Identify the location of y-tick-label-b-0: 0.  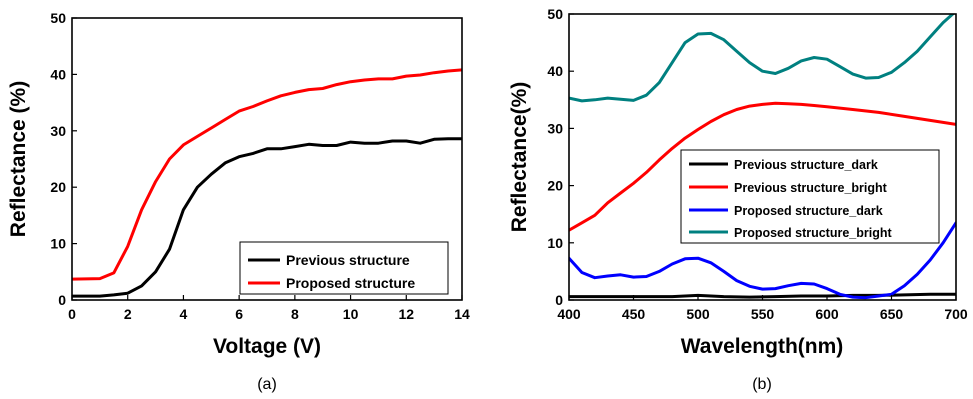
(559, 300).